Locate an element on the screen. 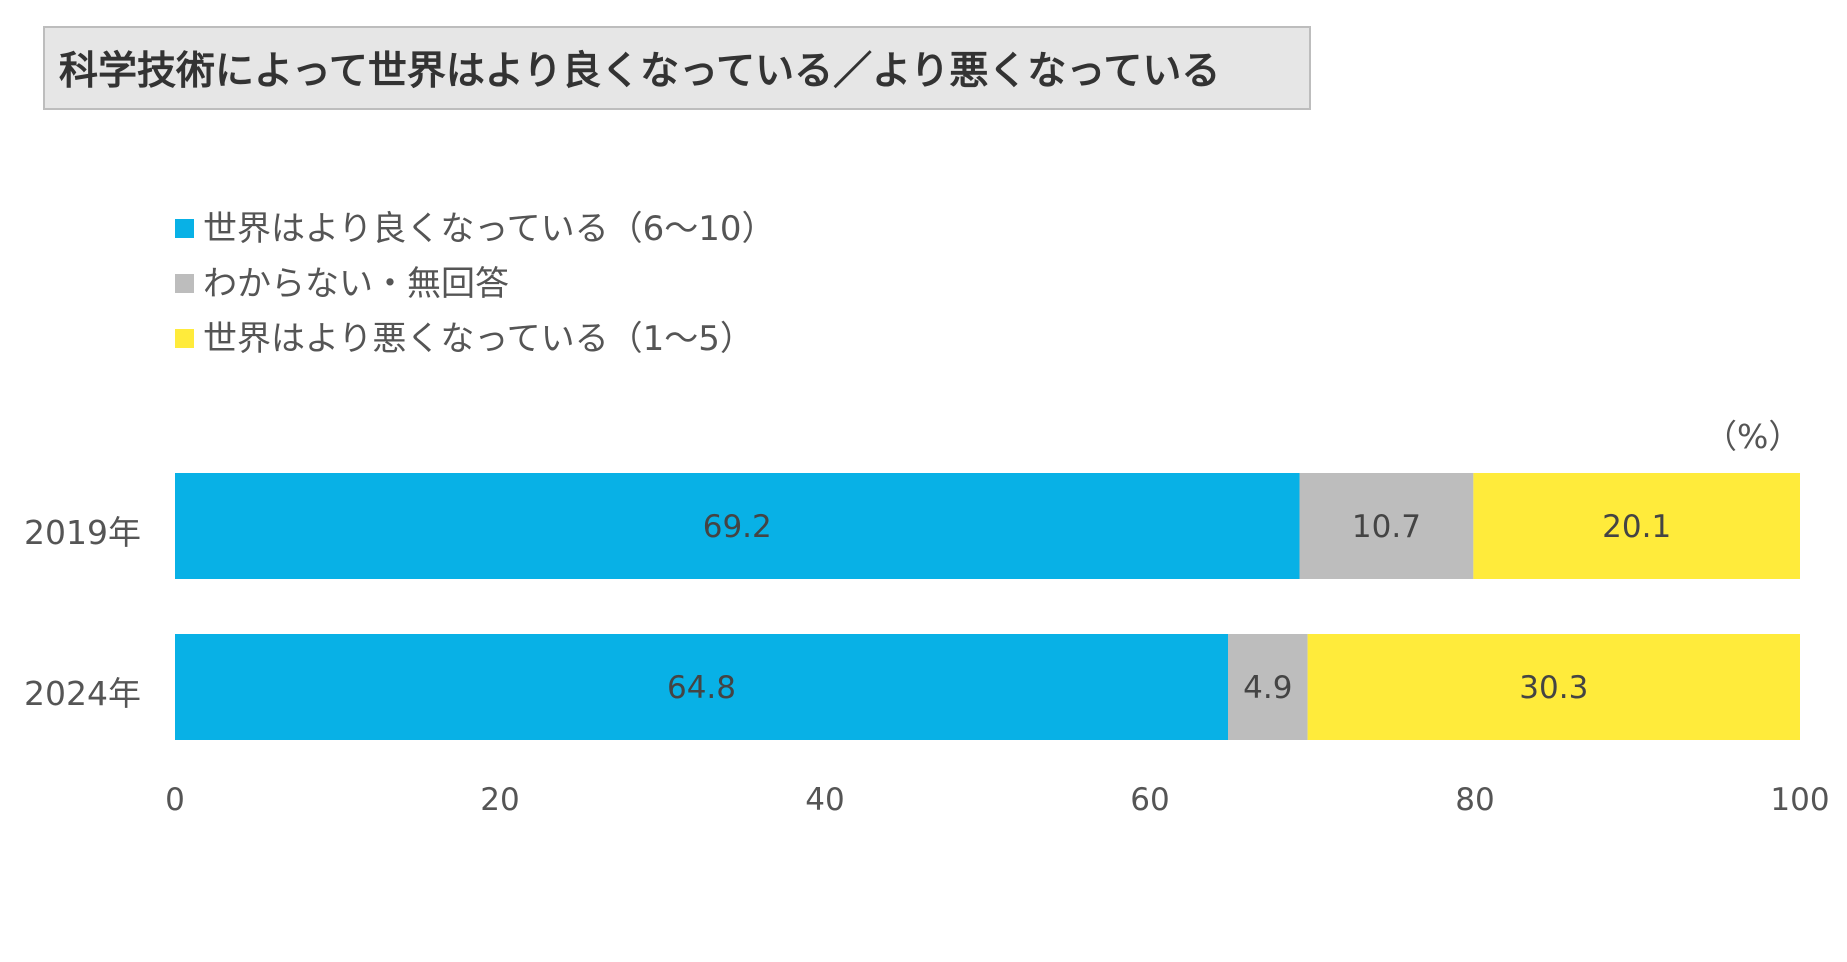 This screenshot has height=962, width=1847. data-label-better-1: 64.8 is located at coordinates (701, 688).